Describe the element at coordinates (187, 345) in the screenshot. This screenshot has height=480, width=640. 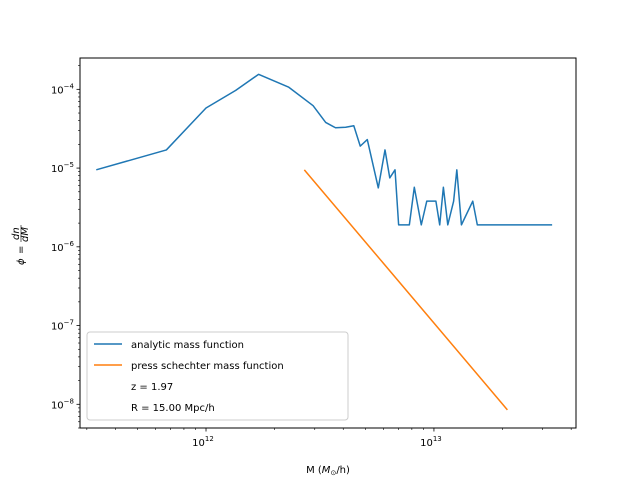
I see `legend-label-analytic: analytic mass function` at that location.